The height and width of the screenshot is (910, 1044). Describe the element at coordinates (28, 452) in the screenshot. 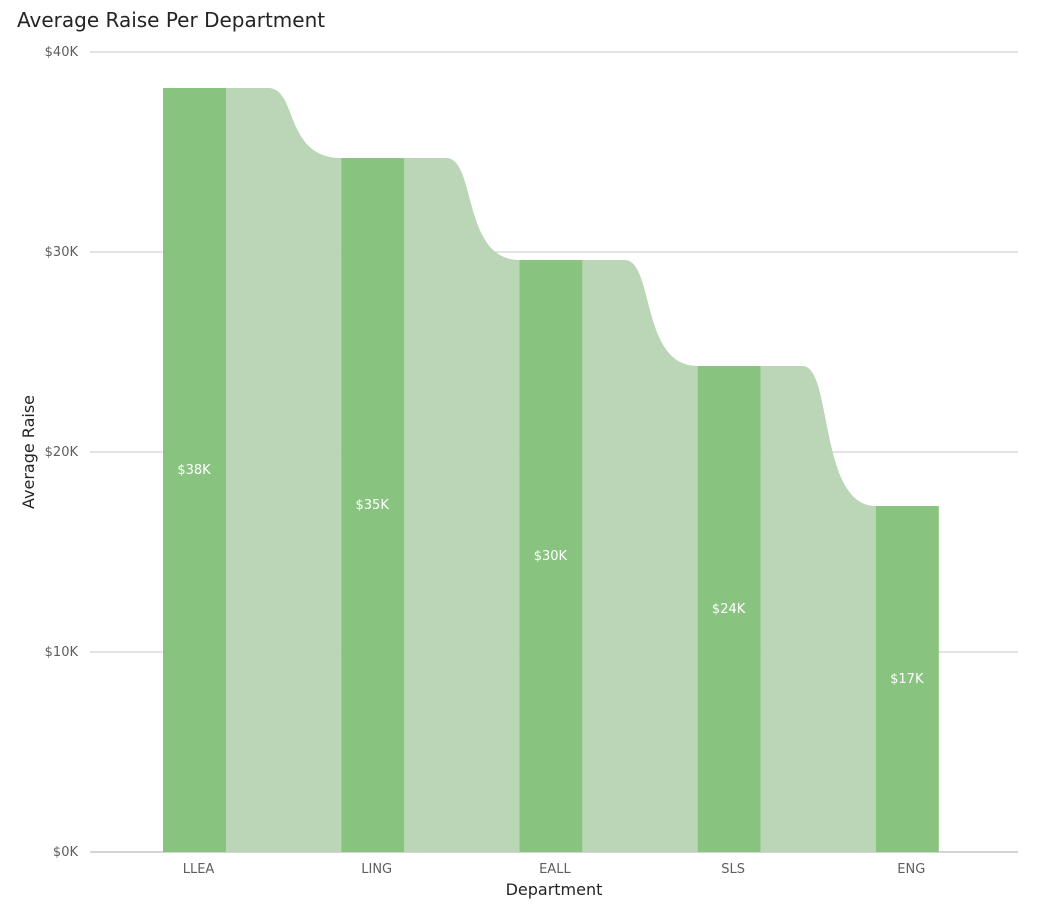

I see `y-axis-title: Average Raise` at that location.